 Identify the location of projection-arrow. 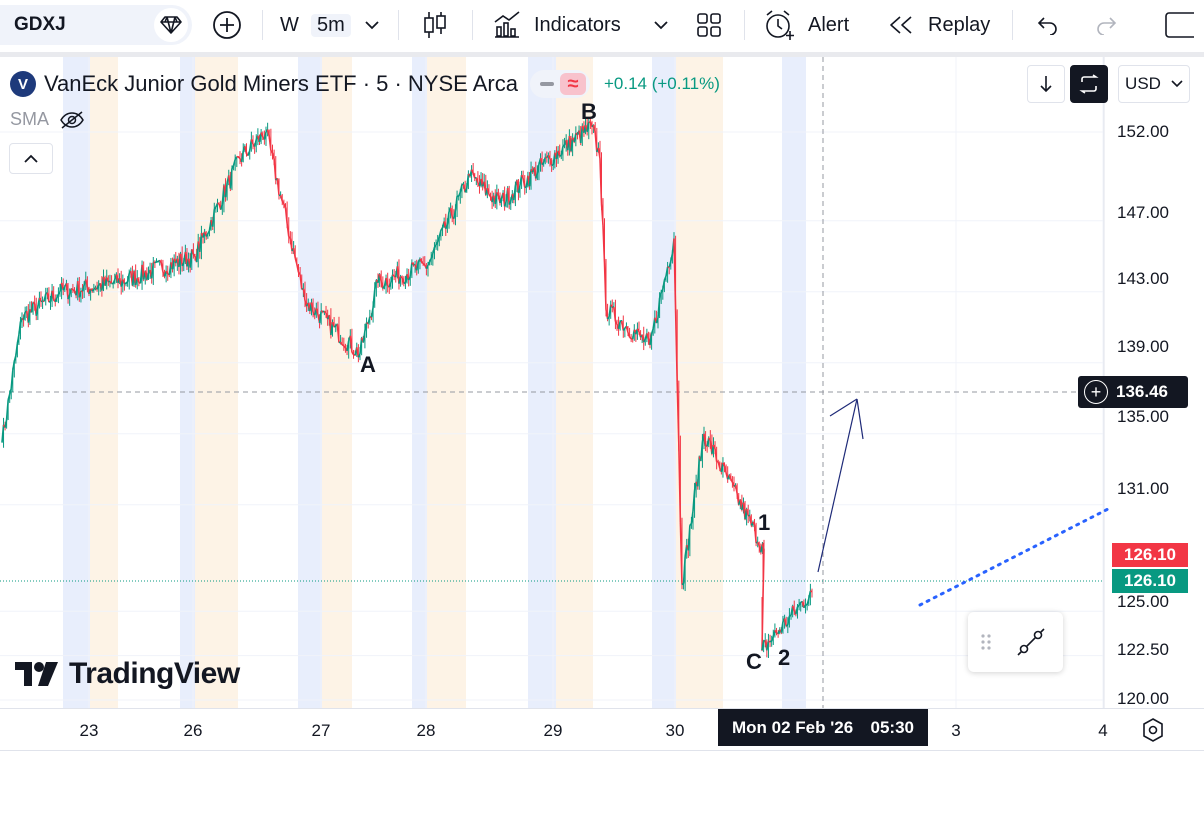
(840, 485).